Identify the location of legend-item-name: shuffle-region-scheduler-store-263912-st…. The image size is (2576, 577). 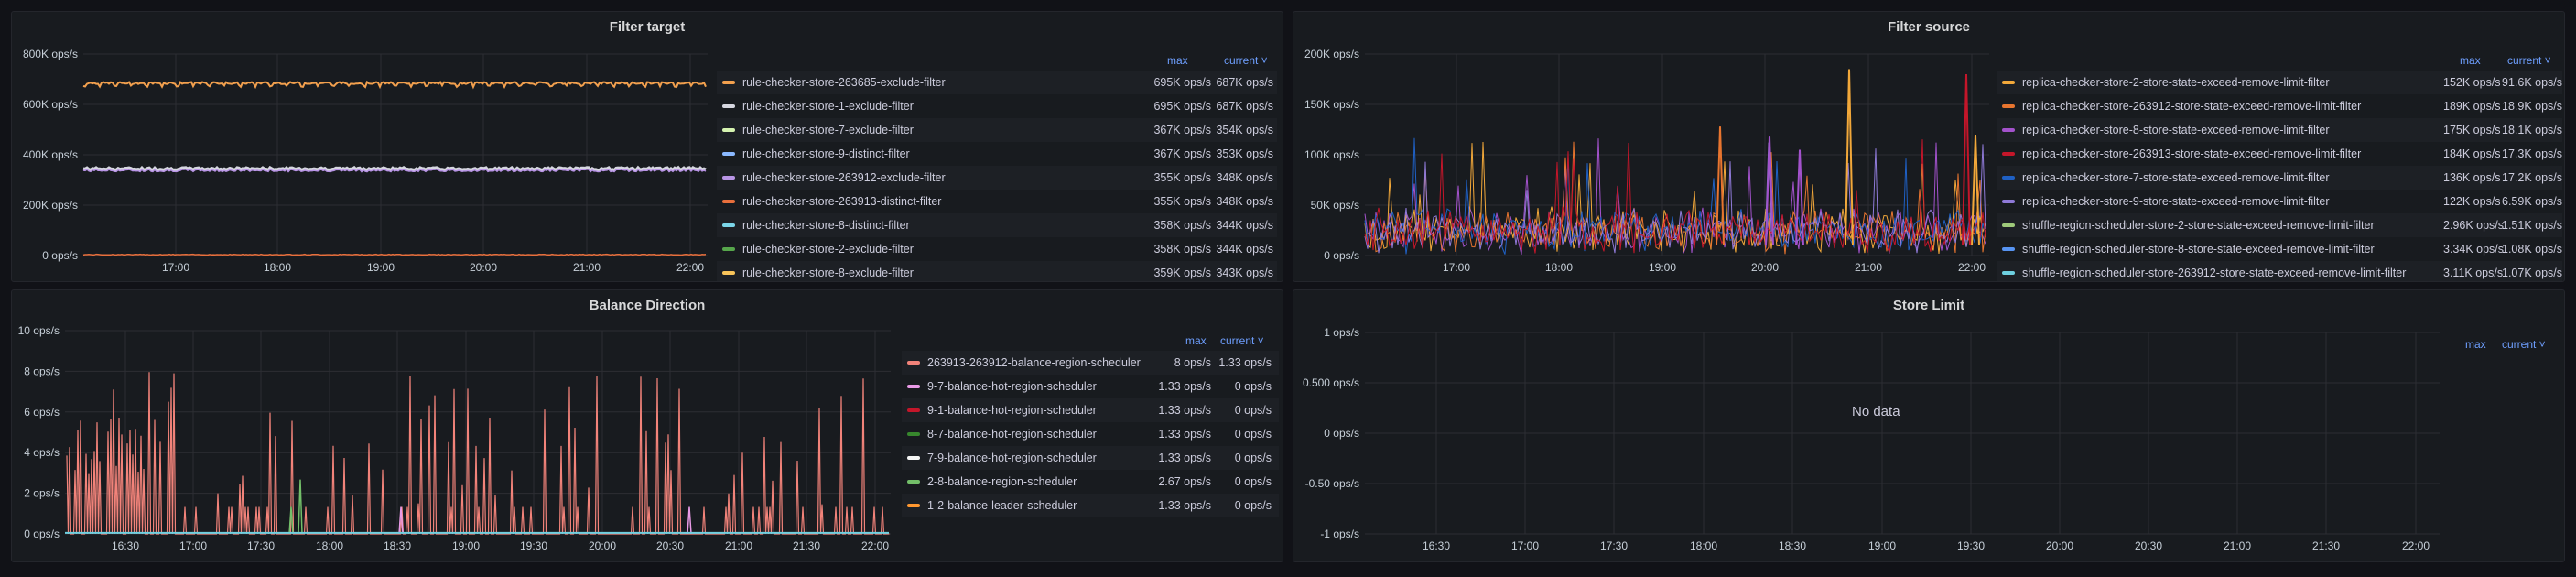
(2215, 273).